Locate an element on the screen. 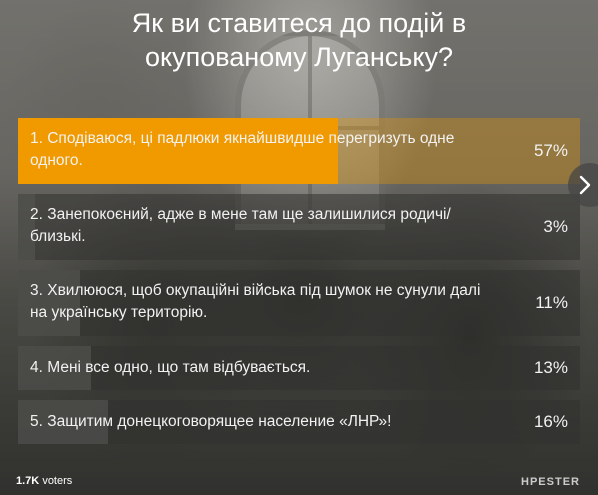 The width and height of the screenshot is (598, 495). option-percent: 13% is located at coordinates (550, 367).